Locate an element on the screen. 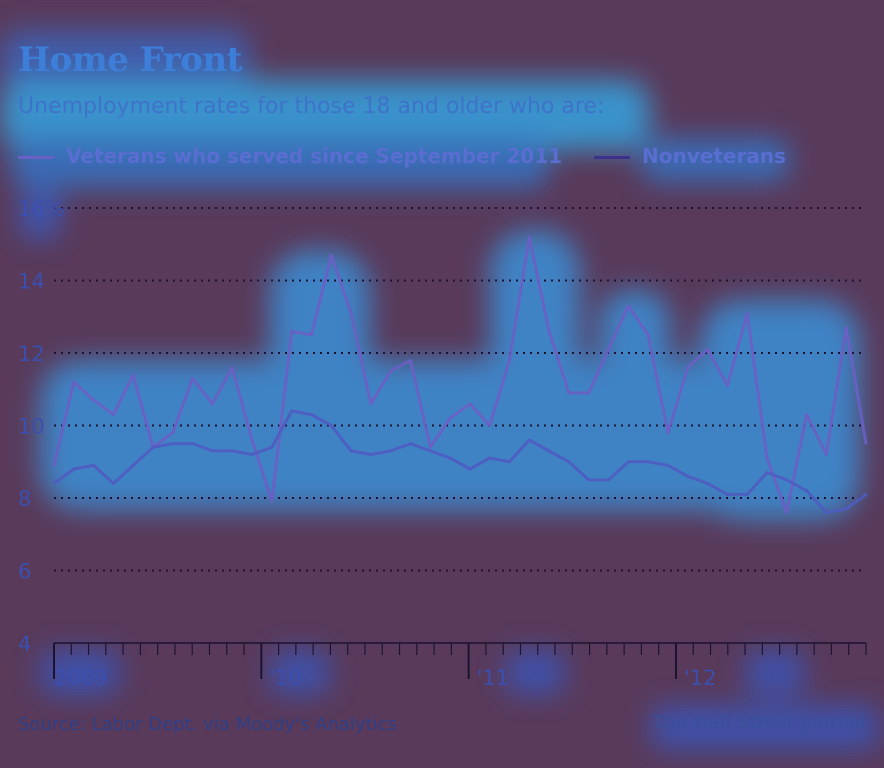  y-tick-label: 6 is located at coordinates (24, 572).